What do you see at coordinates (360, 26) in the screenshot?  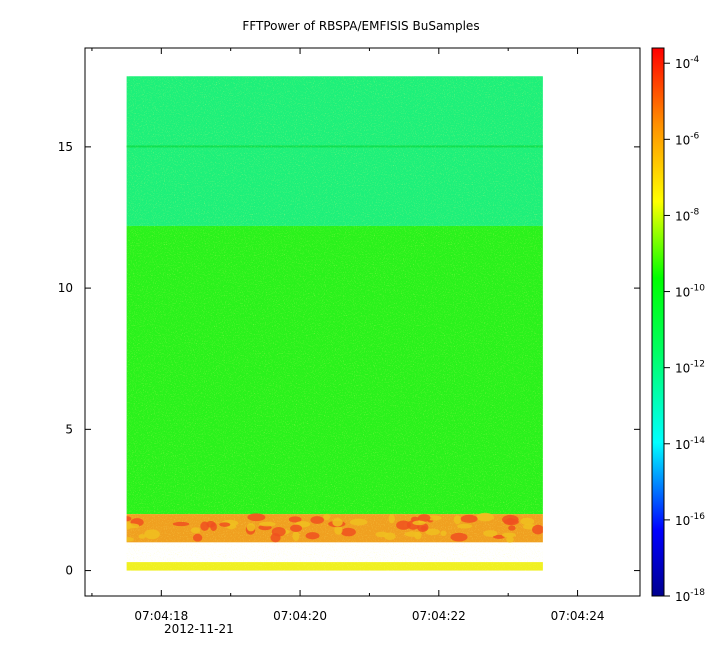 I see `chart-title: FFTPower of RBSPA/EMFISIS BuSamples` at bounding box center [360, 26].